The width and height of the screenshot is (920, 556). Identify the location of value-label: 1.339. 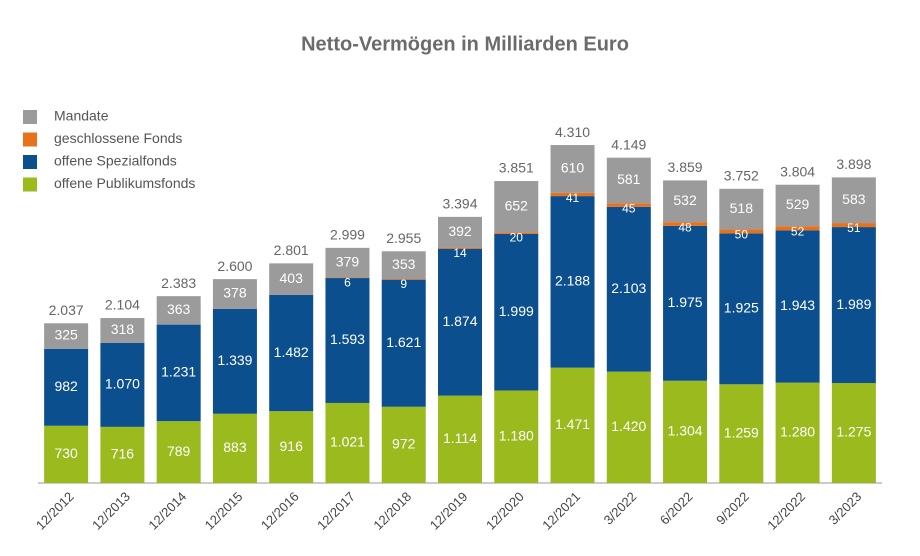
(234, 360).